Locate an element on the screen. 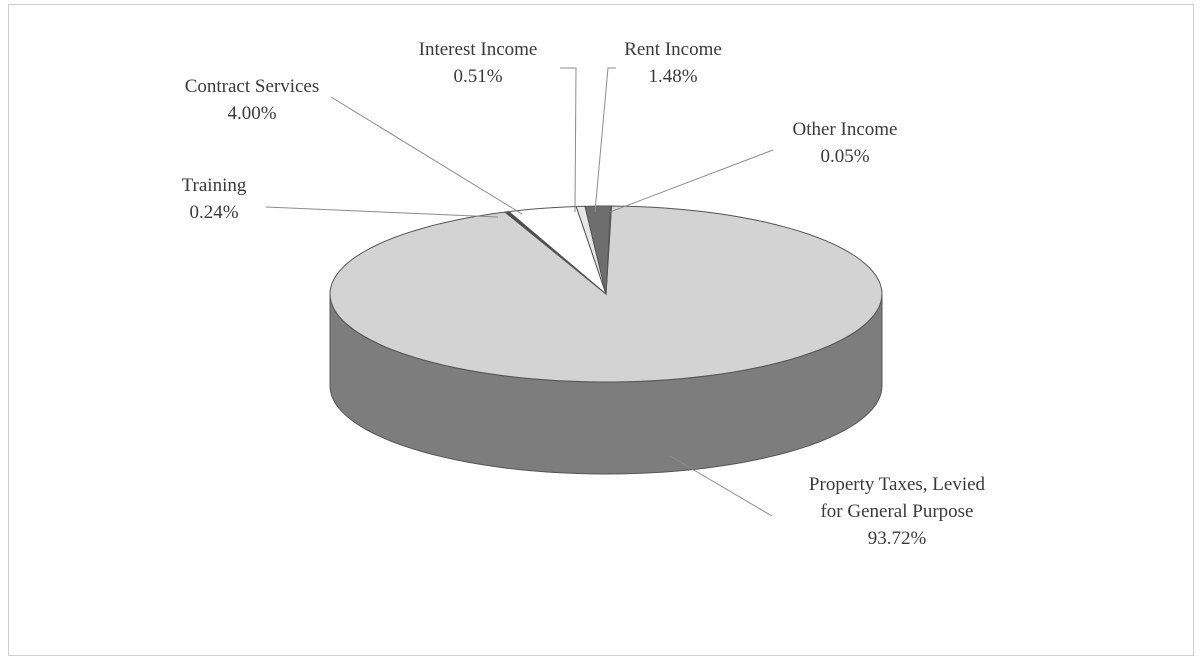 The width and height of the screenshot is (1201, 660). slice-name-label: Other Income is located at coordinates (845, 129).